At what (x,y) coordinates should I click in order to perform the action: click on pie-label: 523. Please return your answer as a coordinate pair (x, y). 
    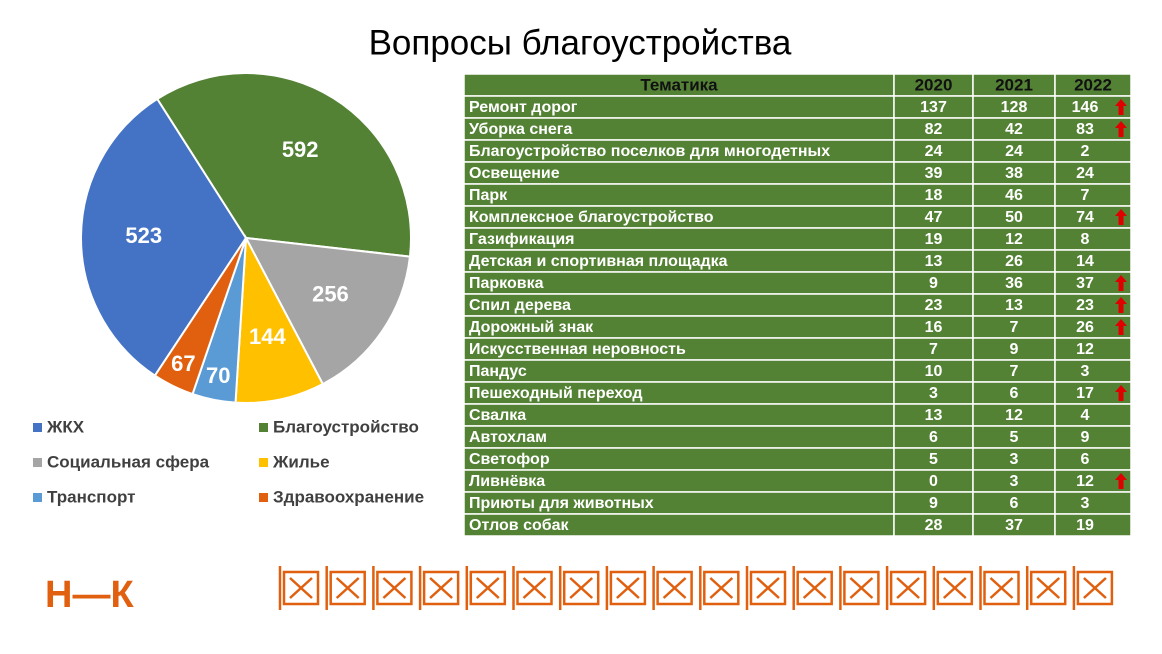
    Looking at the image, I should click on (143, 235).